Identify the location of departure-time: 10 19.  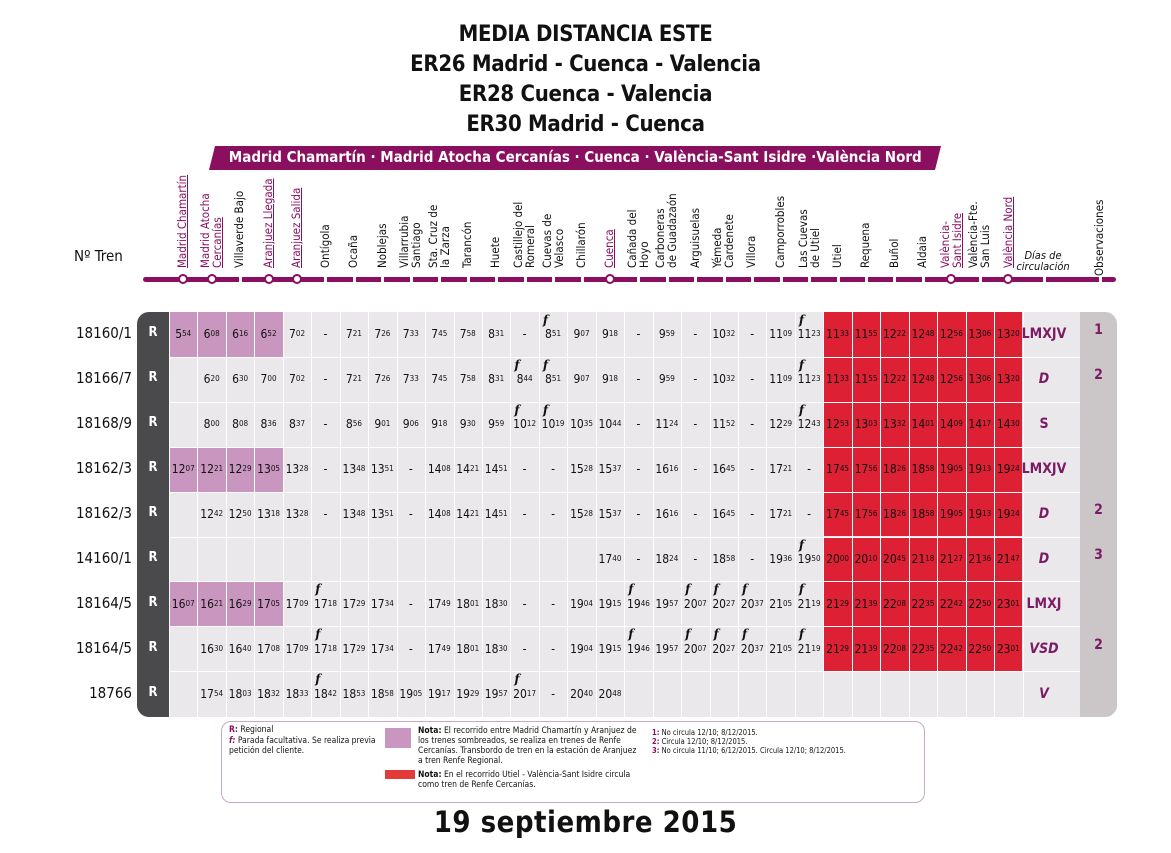
(553, 424).